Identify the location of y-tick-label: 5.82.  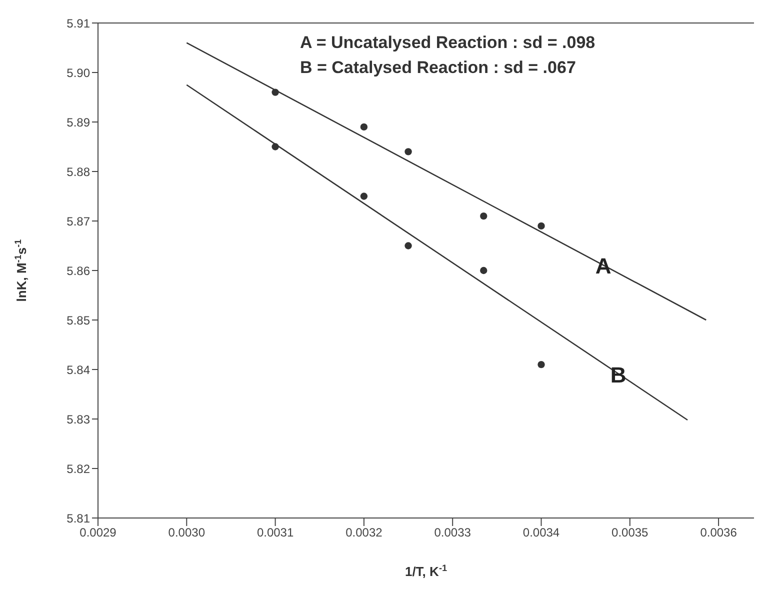
(78, 469).